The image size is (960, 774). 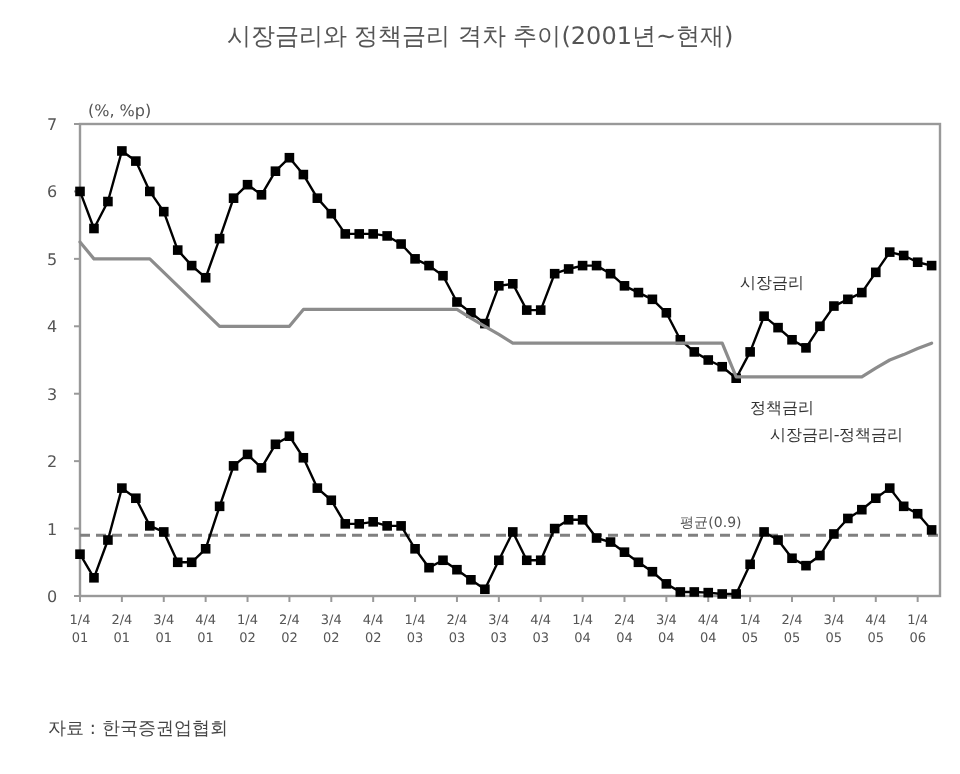 I want to click on y-tick-label: 2, so click(x=52, y=462).